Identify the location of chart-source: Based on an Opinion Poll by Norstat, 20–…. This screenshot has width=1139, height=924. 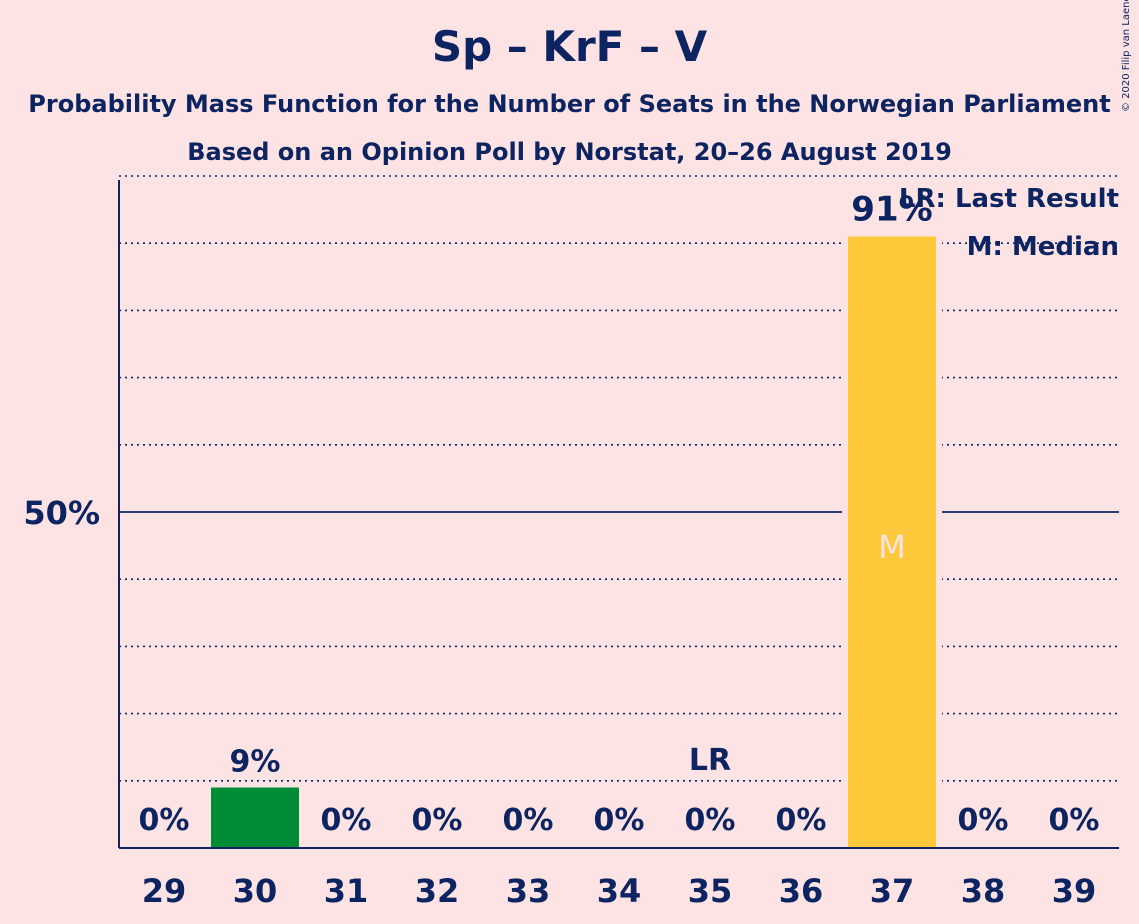
(569, 152).